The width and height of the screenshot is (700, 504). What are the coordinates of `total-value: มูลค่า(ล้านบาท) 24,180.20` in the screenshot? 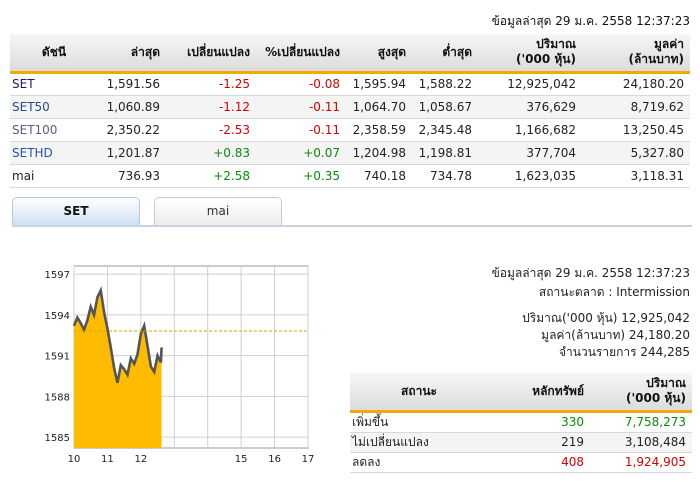 It's located at (615, 335).